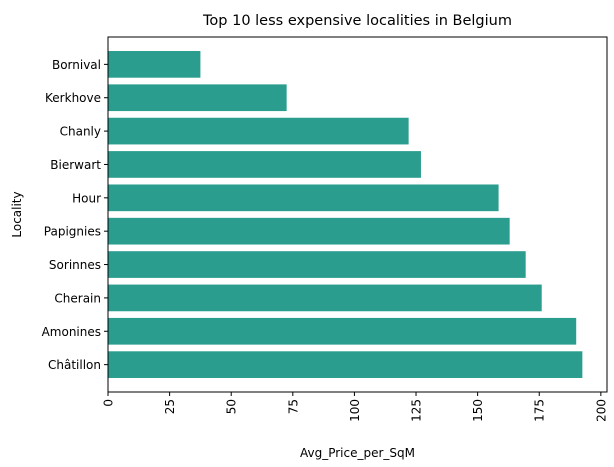 The width and height of the screenshot is (614, 467). Describe the element at coordinates (109, 403) in the screenshot. I see `x-tick-label: 0` at that location.